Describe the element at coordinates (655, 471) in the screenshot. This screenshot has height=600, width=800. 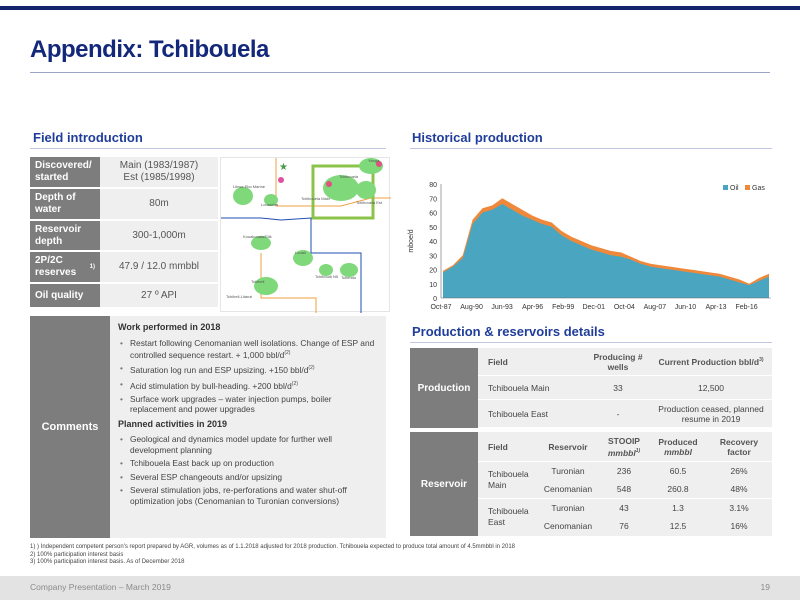
I see `table-row: Turonian 236 60.5 26%` at that location.